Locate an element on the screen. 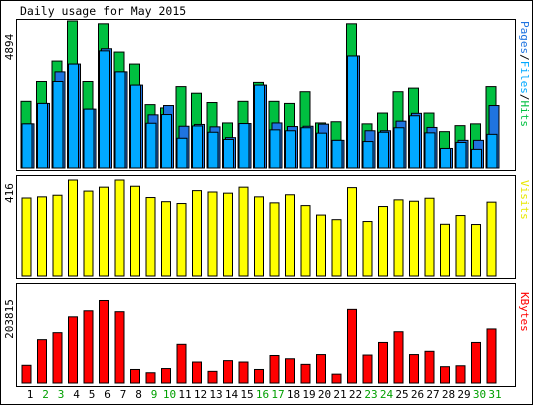  day-label: 11 is located at coordinates (184, 394).